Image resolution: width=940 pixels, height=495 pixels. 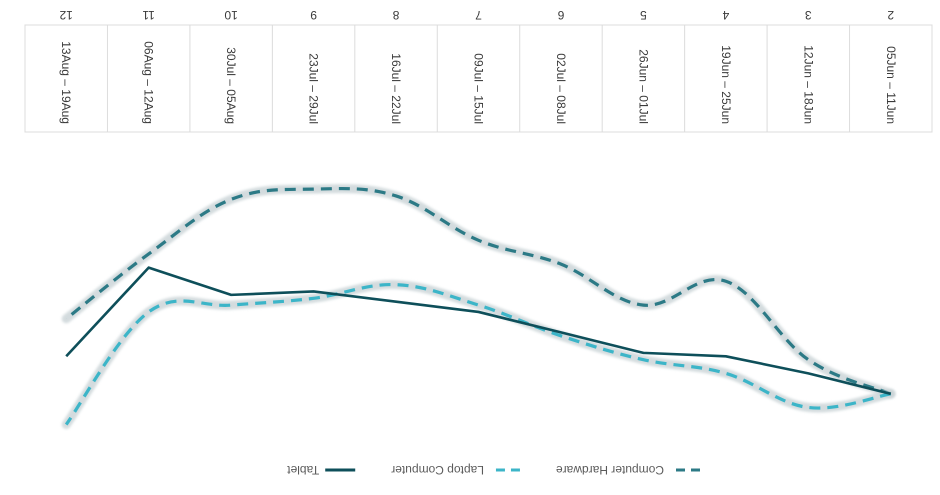 What do you see at coordinates (561, 88) in the screenshot?
I see `date-range-label: 02Jul – 08Jul` at bounding box center [561, 88].